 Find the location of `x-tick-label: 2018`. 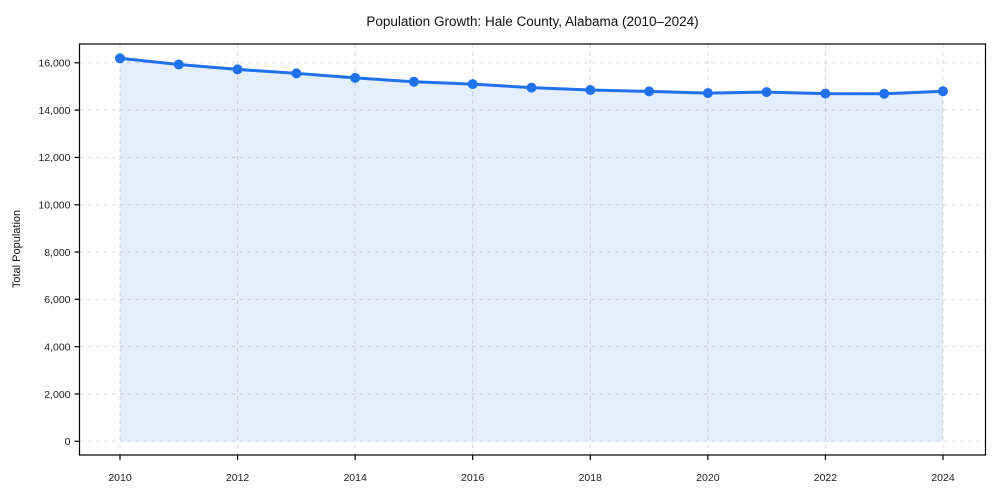

x-tick-label: 2018 is located at coordinates (591, 478).